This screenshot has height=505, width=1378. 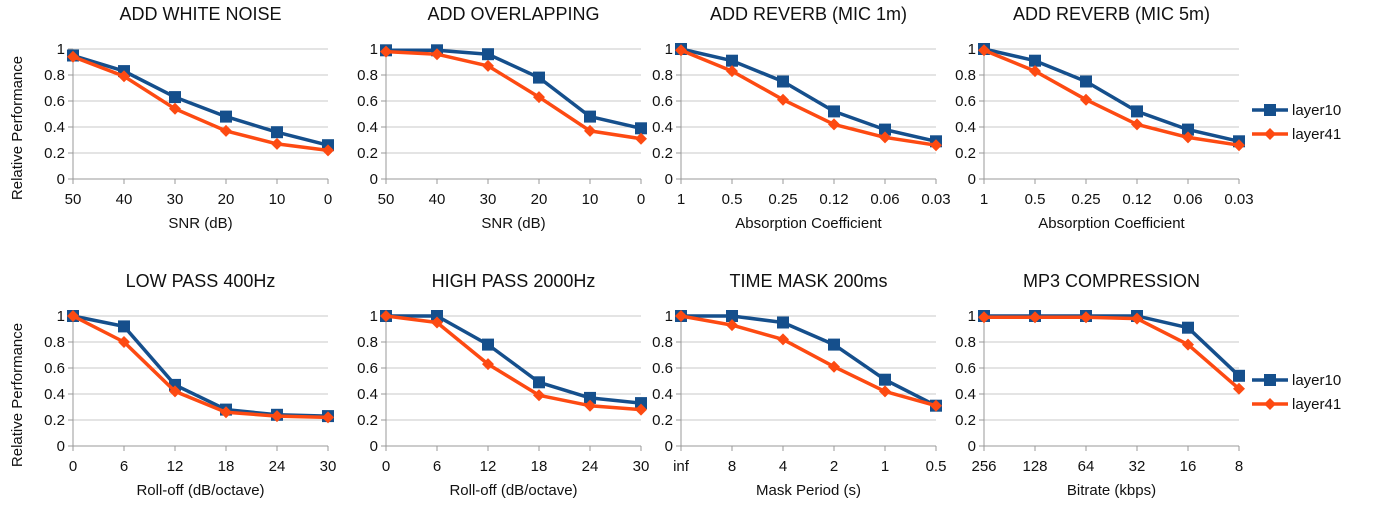 What do you see at coordinates (1188, 327) in the screenshot?
I see `plot-8-point-layer10` at bounding box center [1188, 327].